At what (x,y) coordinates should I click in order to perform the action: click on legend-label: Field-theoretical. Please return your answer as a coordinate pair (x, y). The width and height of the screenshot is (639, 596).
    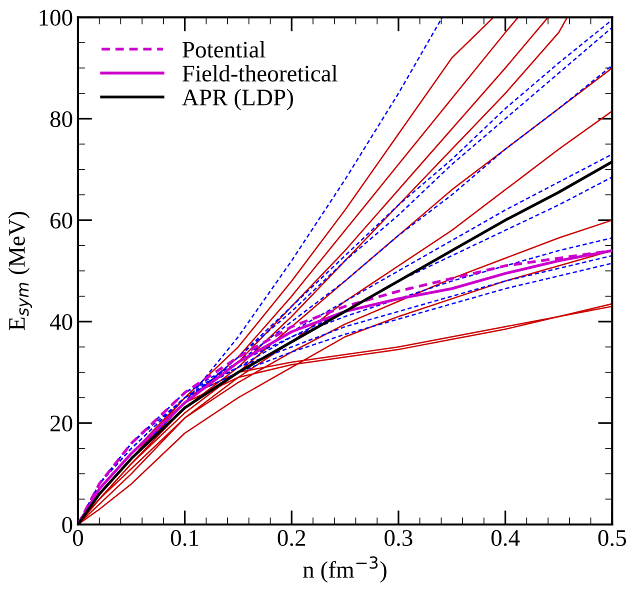
    Looking at the image, I should click on (260, 73).